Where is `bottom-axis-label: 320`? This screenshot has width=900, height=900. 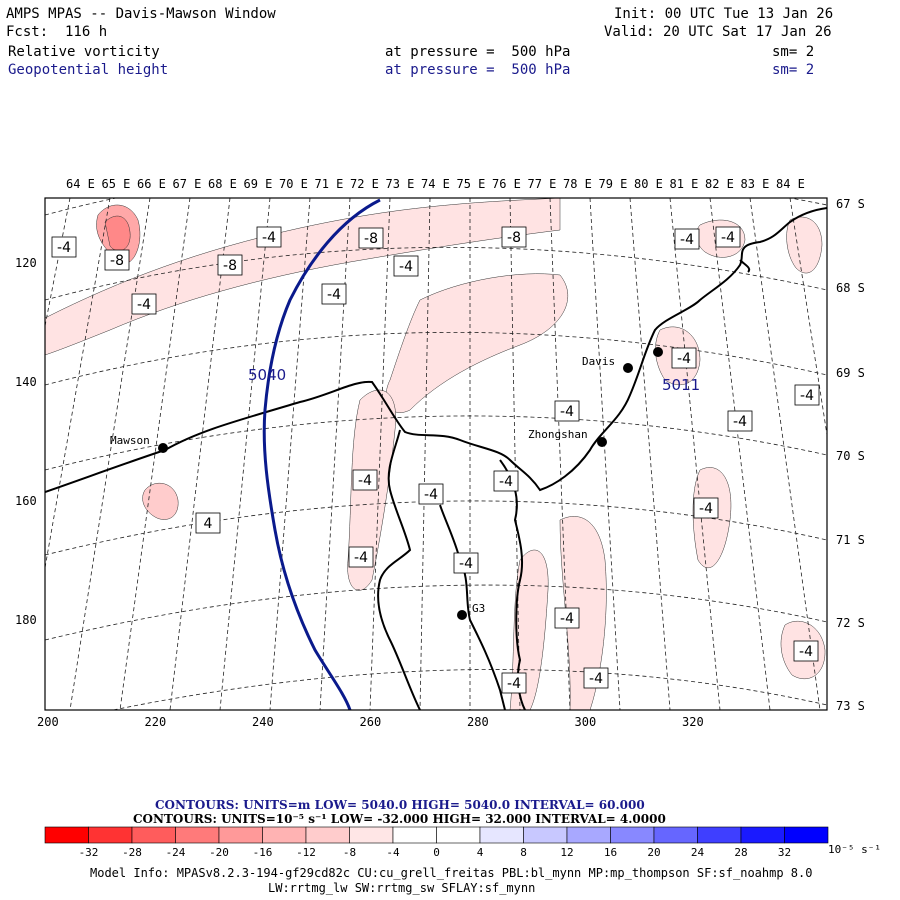
bottom-axis-label: 320 is located at coordinates (693, 722).